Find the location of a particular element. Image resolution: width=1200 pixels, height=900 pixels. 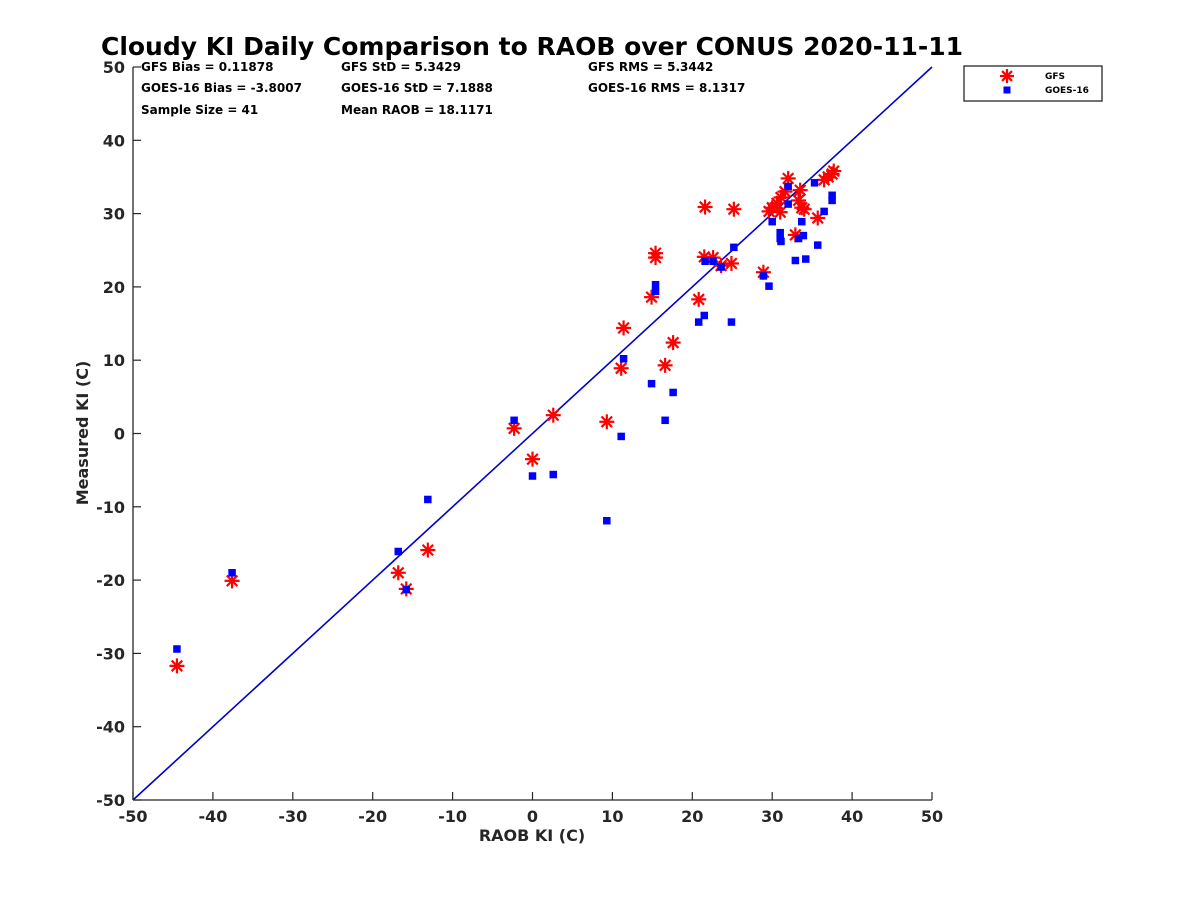

x-tick-label: -40 is located at coordinates (212, 816).